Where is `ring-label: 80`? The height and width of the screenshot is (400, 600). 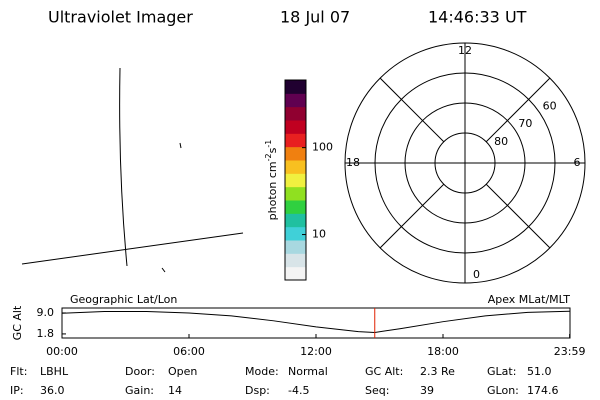
ring-label: 80 is located at coordinates (501, 141).